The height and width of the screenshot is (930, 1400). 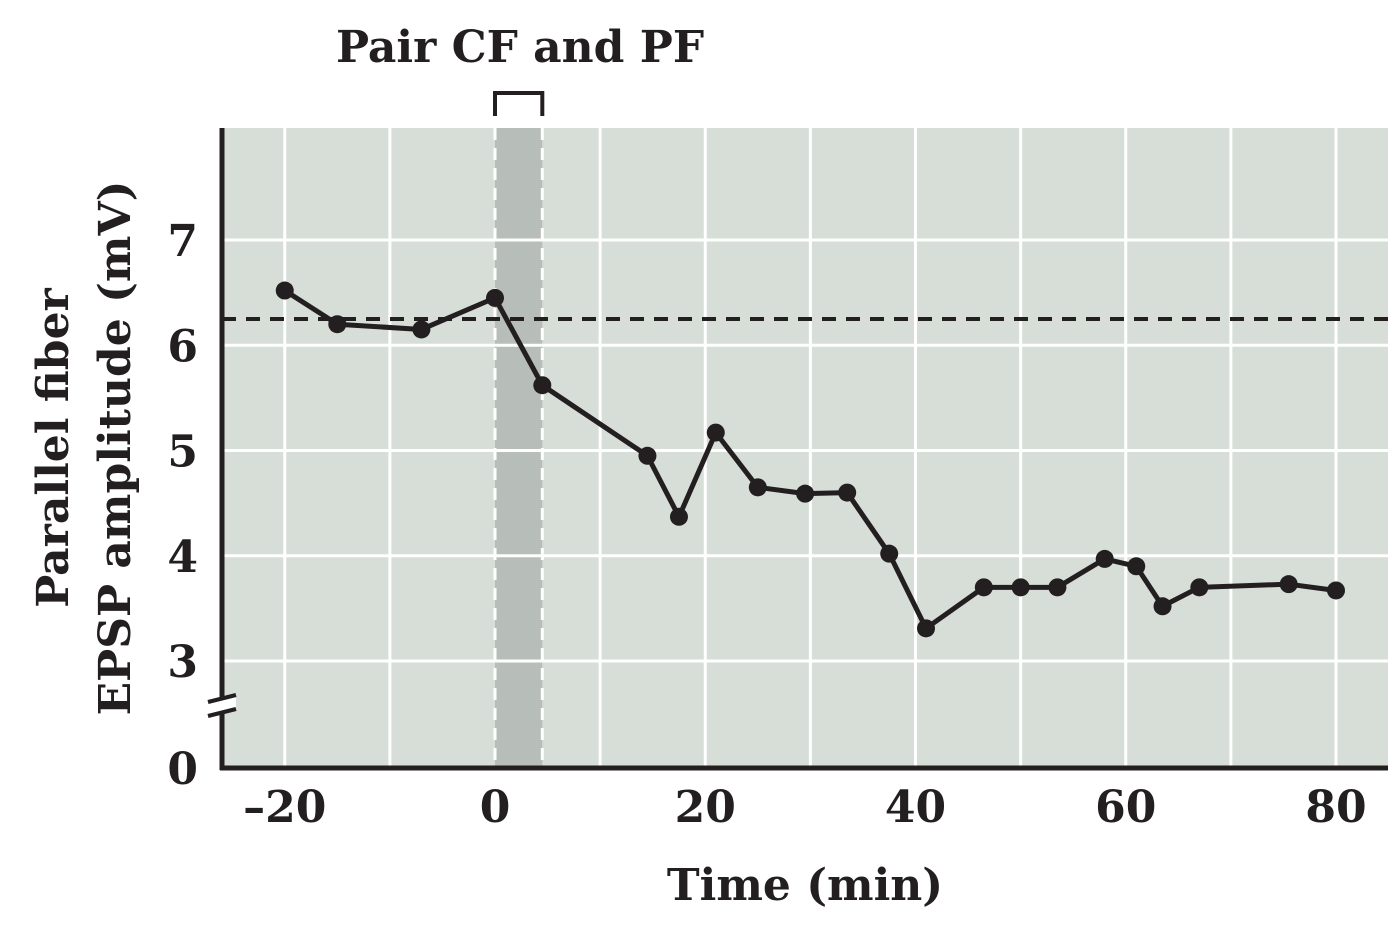 What do you see at coordinates (53, 447) in the screenshot?
I see `y-axis-title-line1: Parallel fiber` at bounding box center [53, 447].